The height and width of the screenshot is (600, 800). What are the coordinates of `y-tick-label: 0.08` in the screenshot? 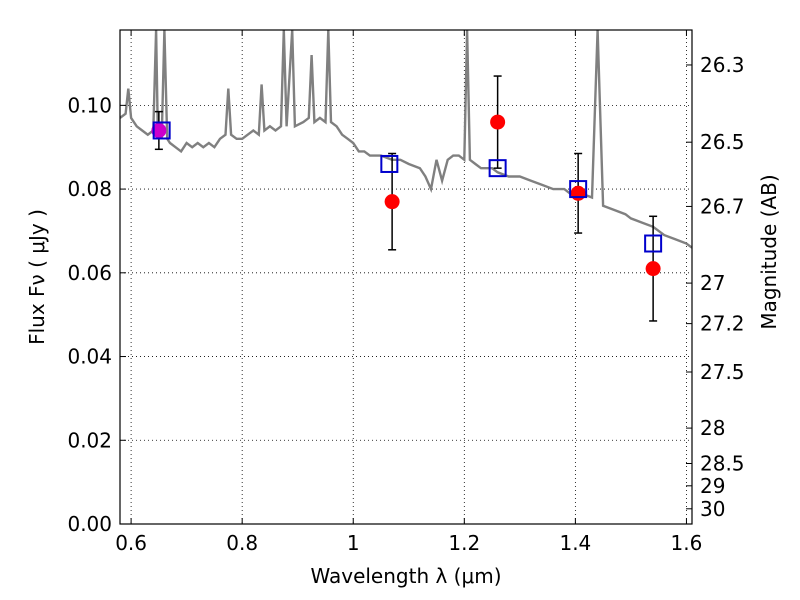 It's located at (89, 189).